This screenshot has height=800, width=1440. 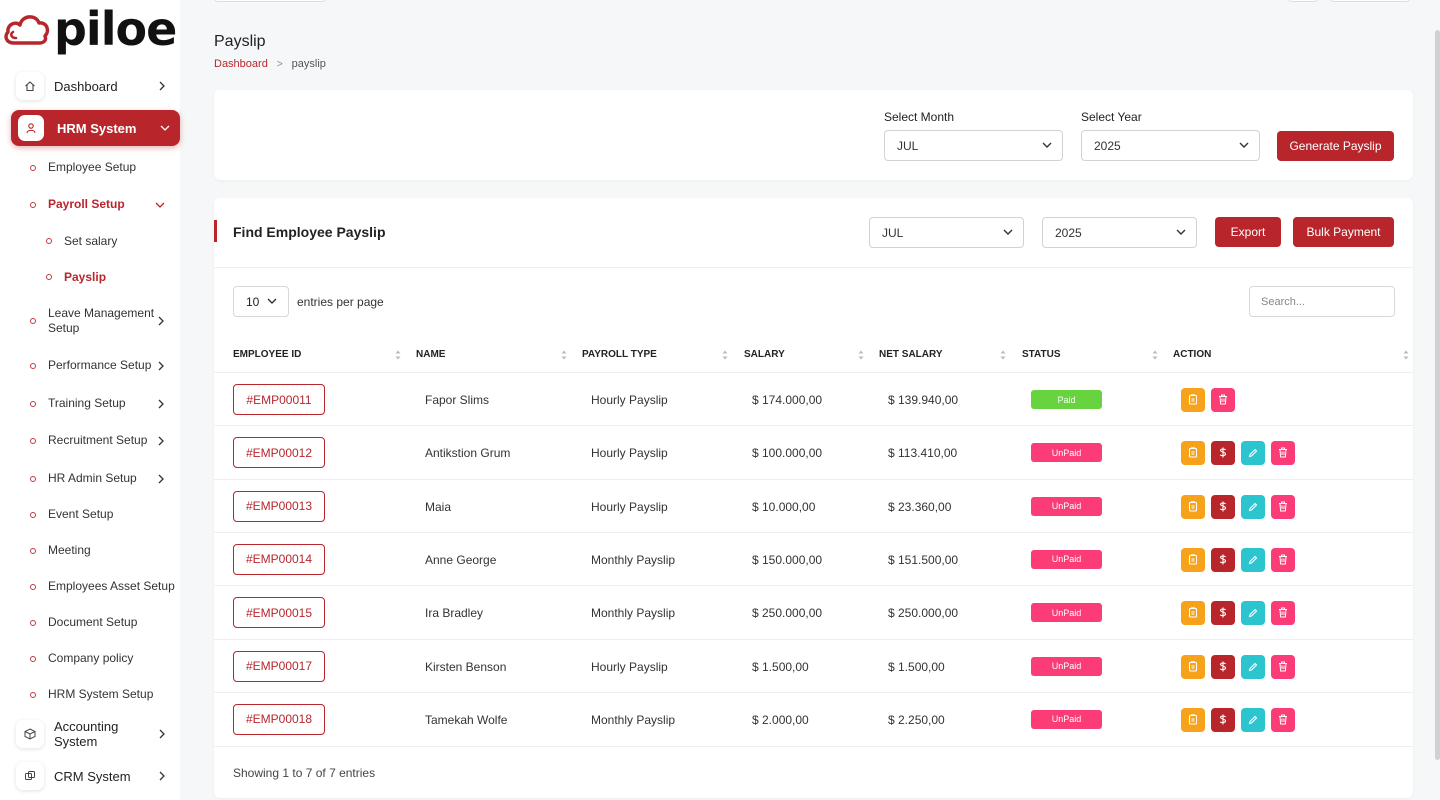 What do you see at coordinates (454, 613) in the screenshot?
I see `employee-name: Ira Bradley` at bounding box center [454, 613].